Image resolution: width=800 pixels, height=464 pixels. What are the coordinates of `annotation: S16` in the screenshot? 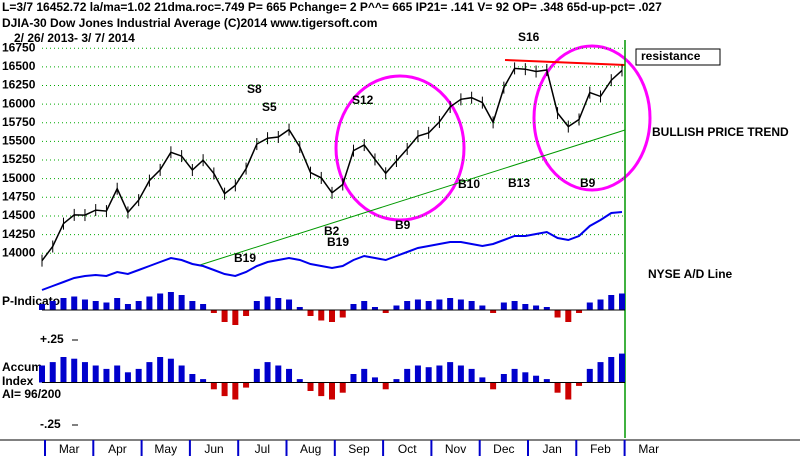 It's located at (529, 37).